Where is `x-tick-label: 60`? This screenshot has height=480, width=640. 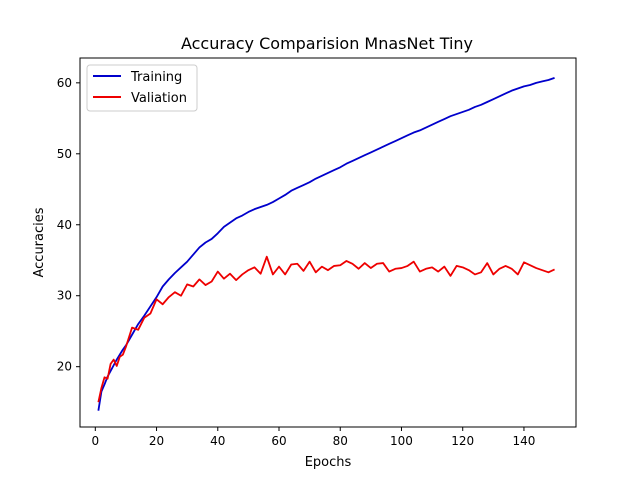 x-tick-label: 60 is located at coordinates (278, 441).